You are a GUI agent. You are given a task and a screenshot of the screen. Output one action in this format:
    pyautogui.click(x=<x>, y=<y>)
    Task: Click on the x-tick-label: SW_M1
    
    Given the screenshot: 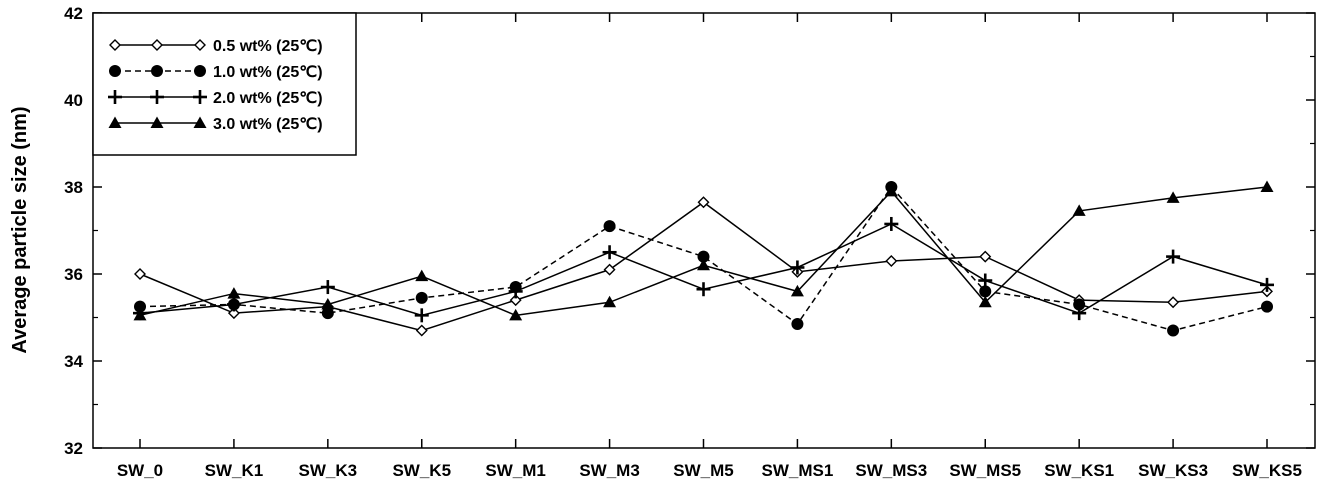 What is the action you would take?
    pyautogui.click(x=515, y=470)
    